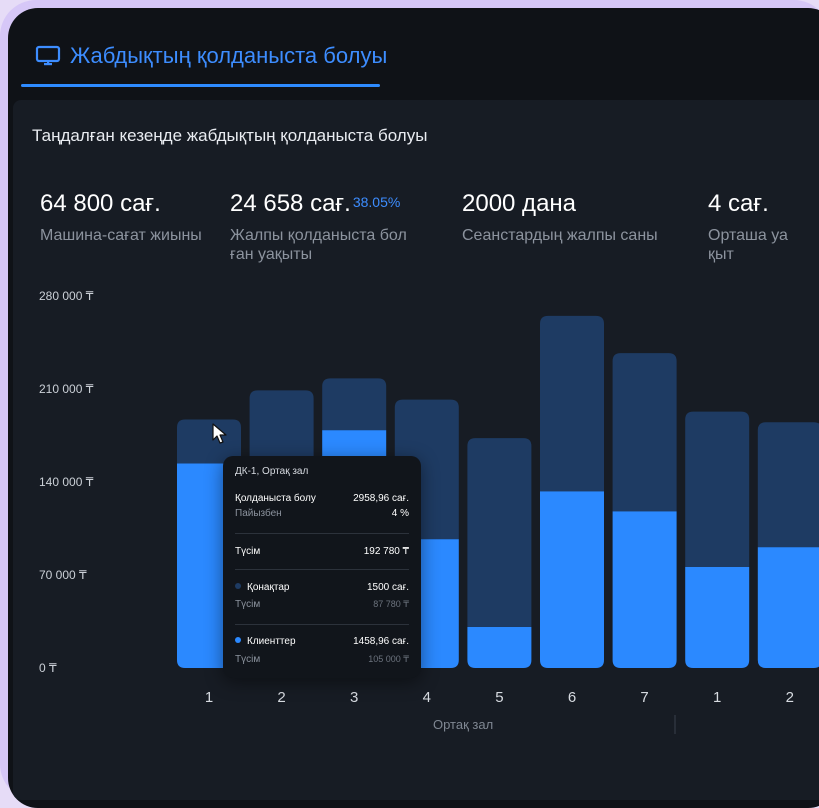 The image size is (819, 808). I want to click on tooltip-guests-value: 1500 сағ., so click(387, 587).